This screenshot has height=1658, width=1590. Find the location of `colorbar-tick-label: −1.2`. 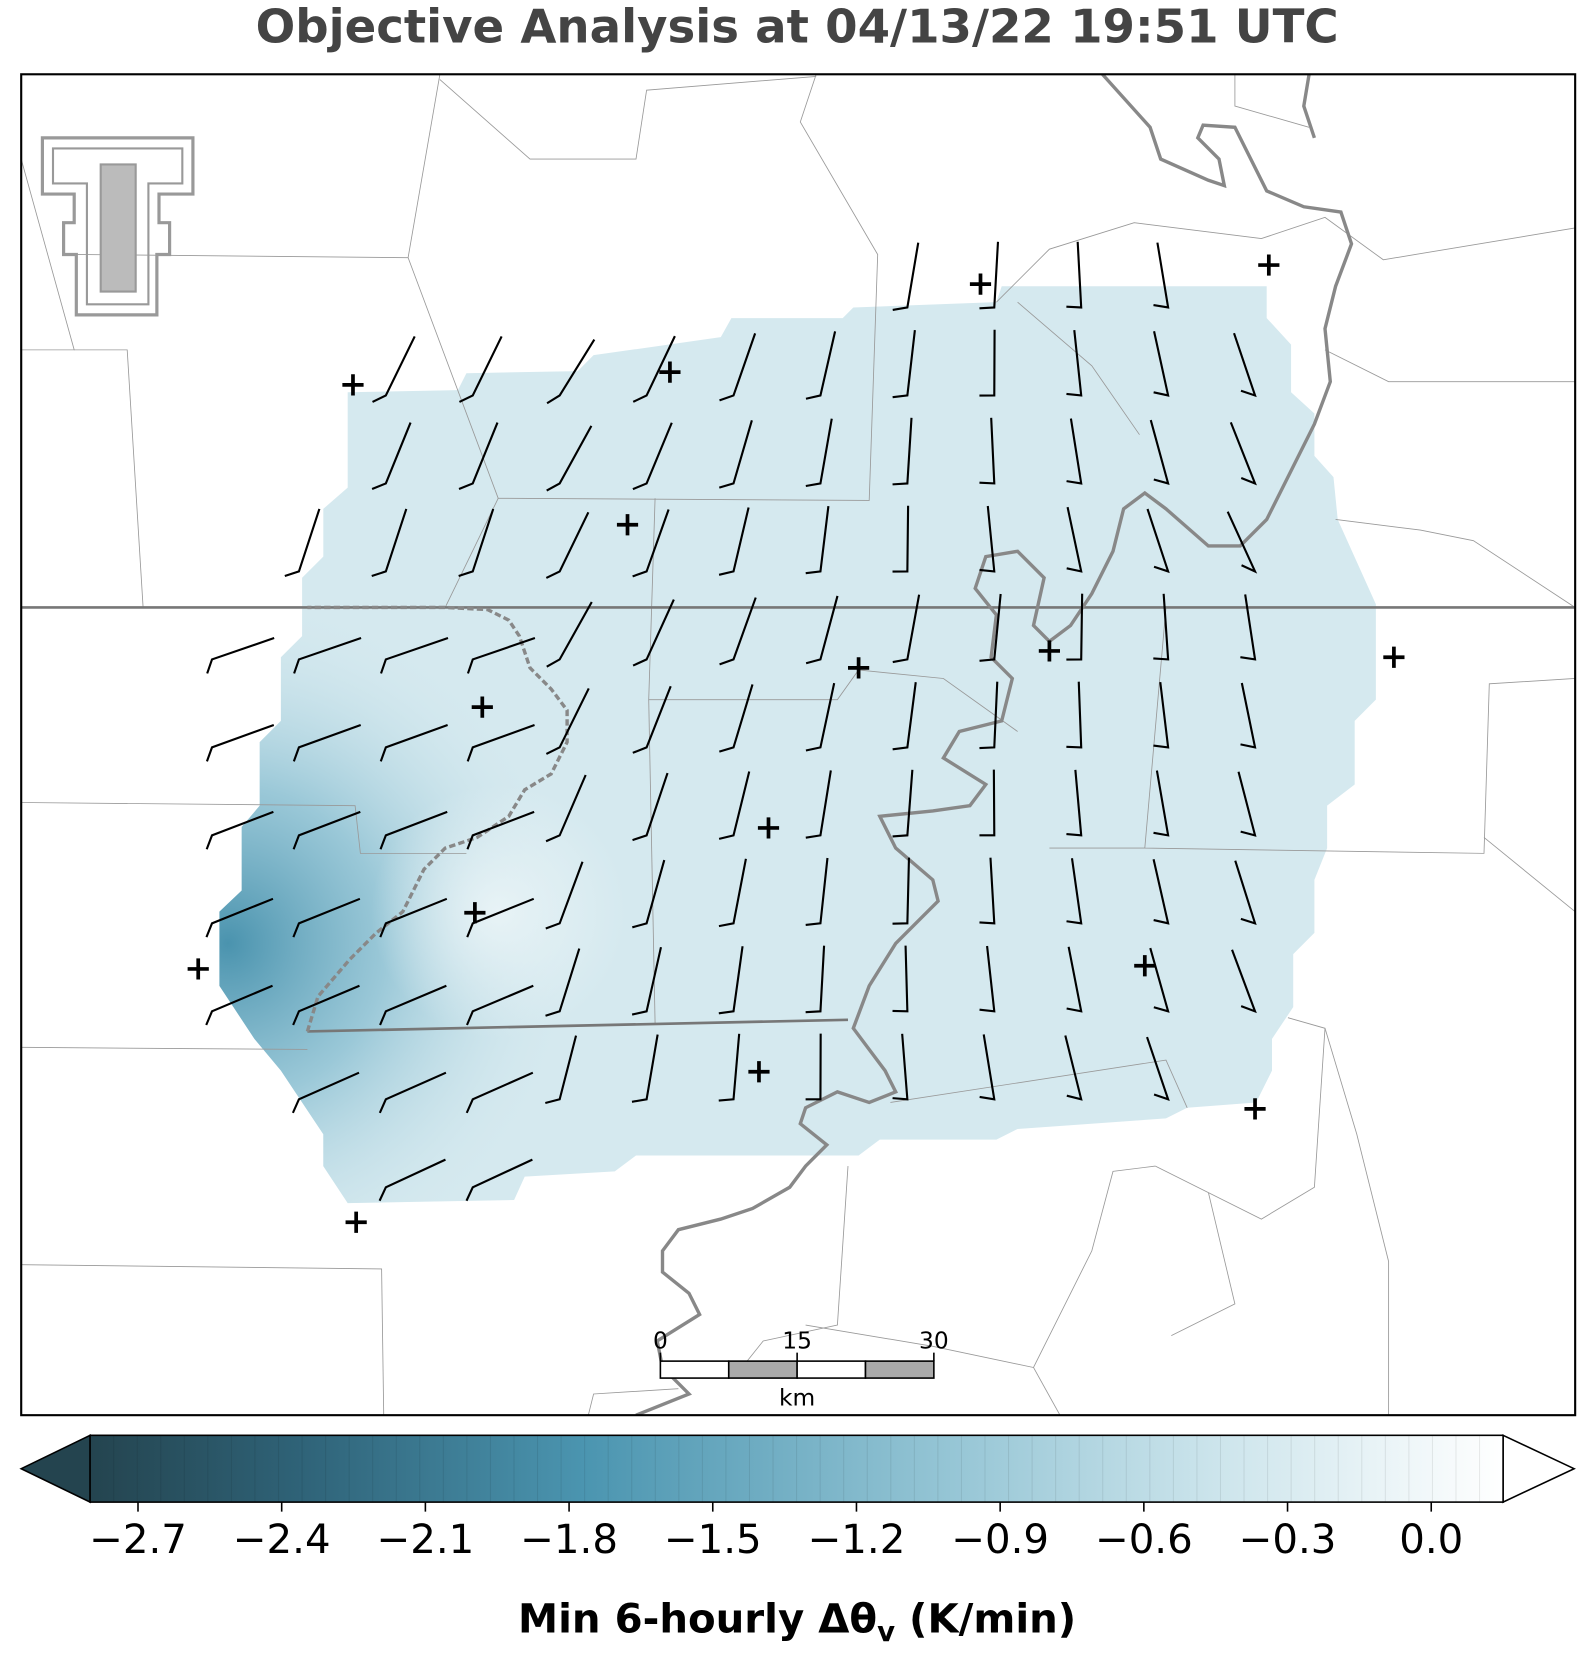

colorbar-tick-label: −1.2 is located at coordinates (857, 1540).